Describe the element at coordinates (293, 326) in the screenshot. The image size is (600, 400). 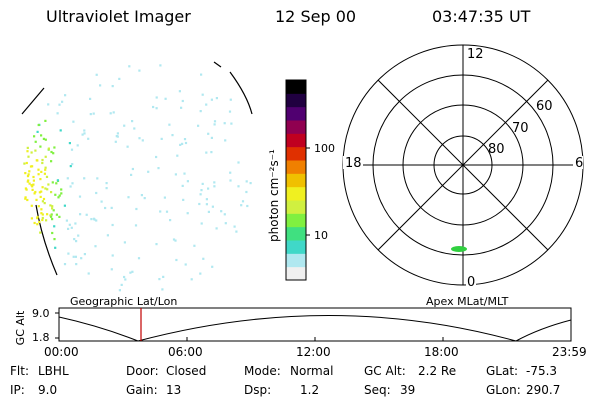
I see `orbit-strip: GC Alt` at that location.